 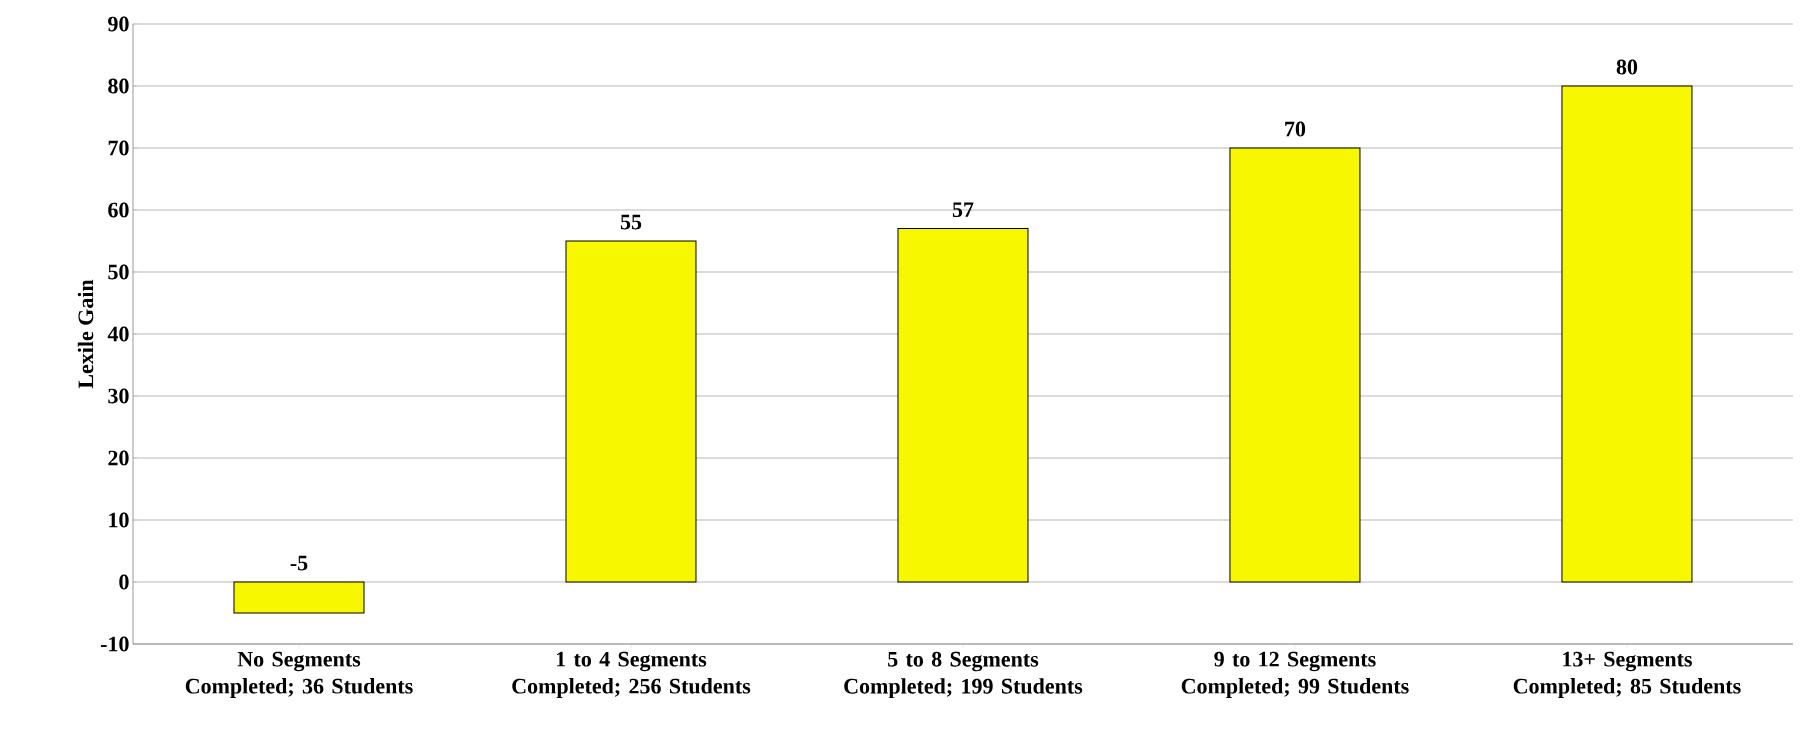 I want to click on x-tick-label: 9 to 12 Segments Completed; 99 Students, so click(x=1295, y=675).